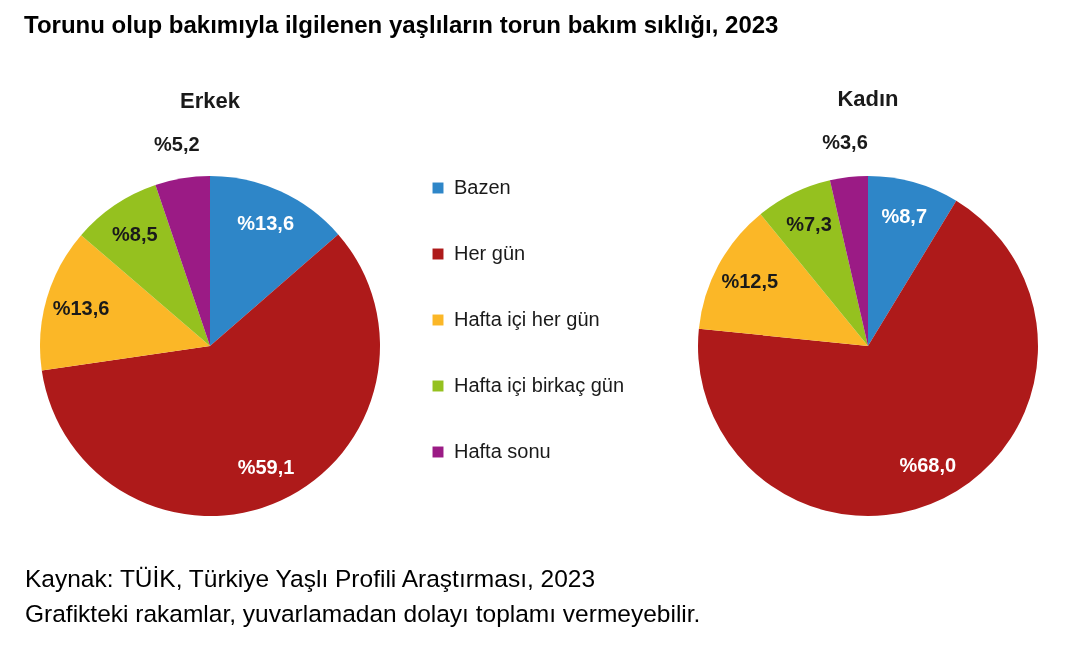 The height and width of the screenshot is (647, 1082). What do you see at coordinates (490, 253) in the screenshot?
I see `legend-label: Her gün` at bounding box center [490, 253].